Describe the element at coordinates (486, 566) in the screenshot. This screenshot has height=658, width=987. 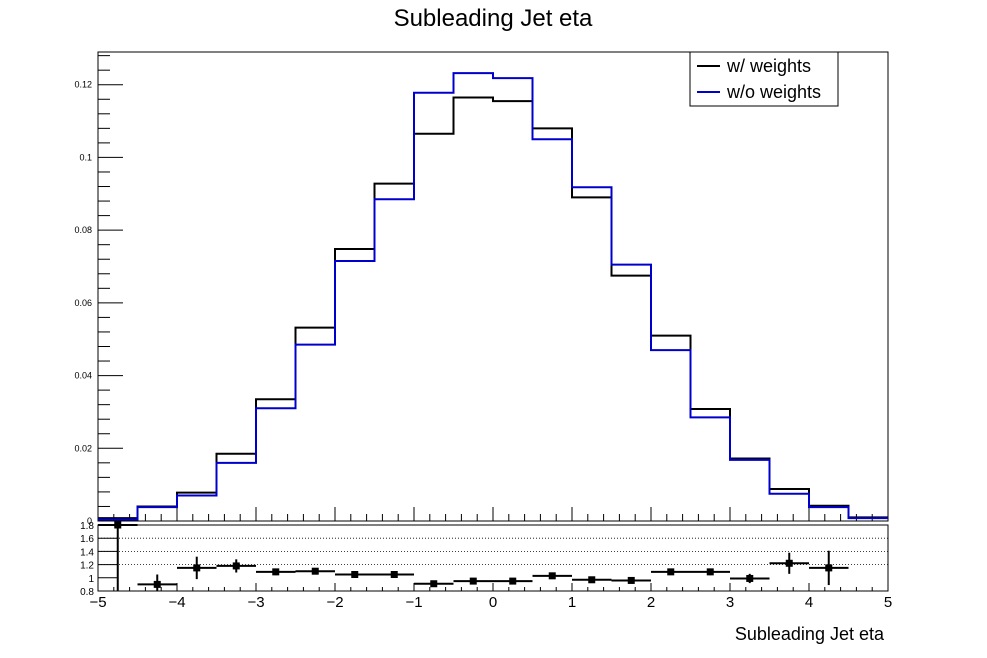
I see `ratio-plot-panel: 0.8 1 1.2 1.4 1.6 1.8 −5 −4 −3 −2 −1 0 1 2 3 4 5` at that location.